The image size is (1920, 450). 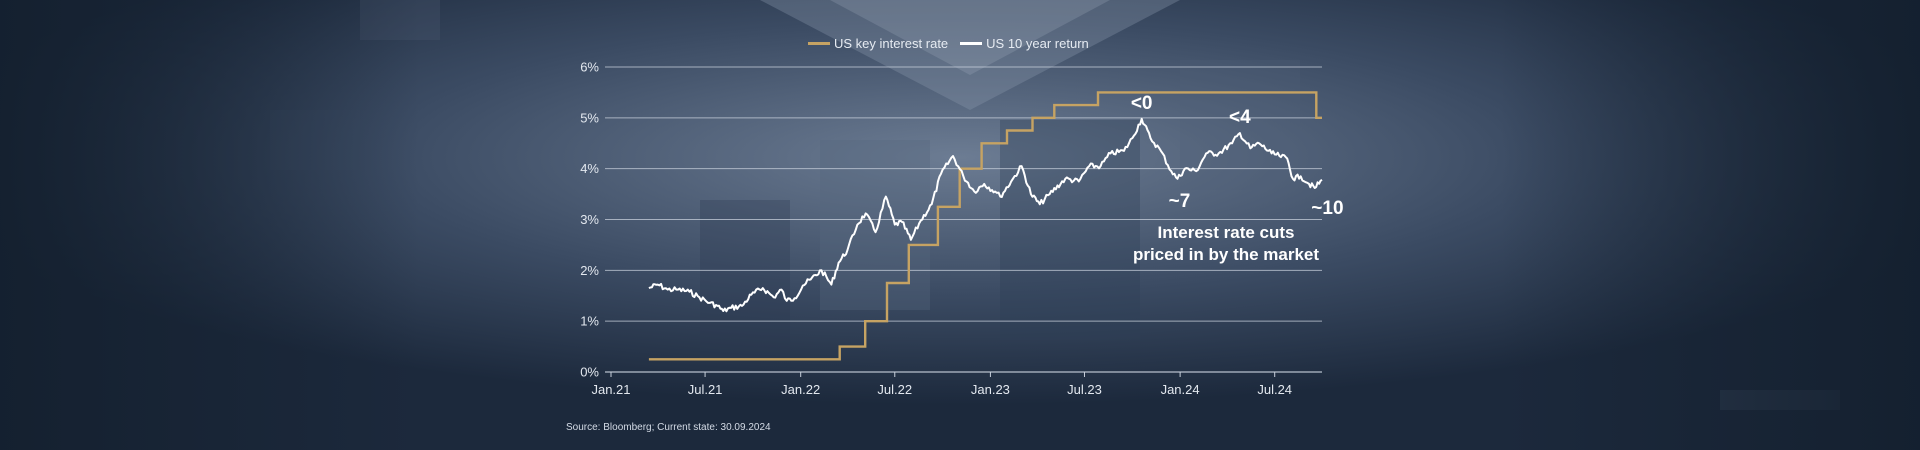 What do you see at coordinates (1180, 389) in the screenshot?
I see `x-tick-label: Jan.24` at bounding box center [1180, 389].